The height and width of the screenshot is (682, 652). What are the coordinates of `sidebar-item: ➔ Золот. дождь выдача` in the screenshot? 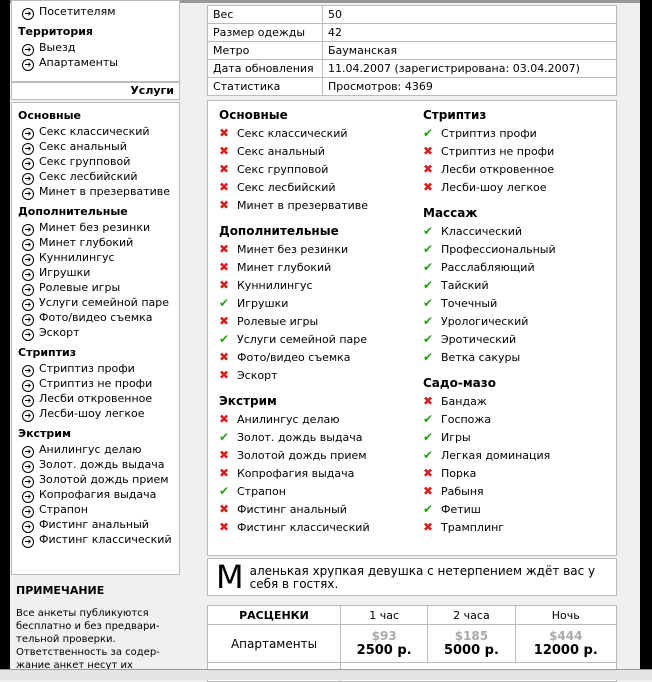 It's located at (95, 465).